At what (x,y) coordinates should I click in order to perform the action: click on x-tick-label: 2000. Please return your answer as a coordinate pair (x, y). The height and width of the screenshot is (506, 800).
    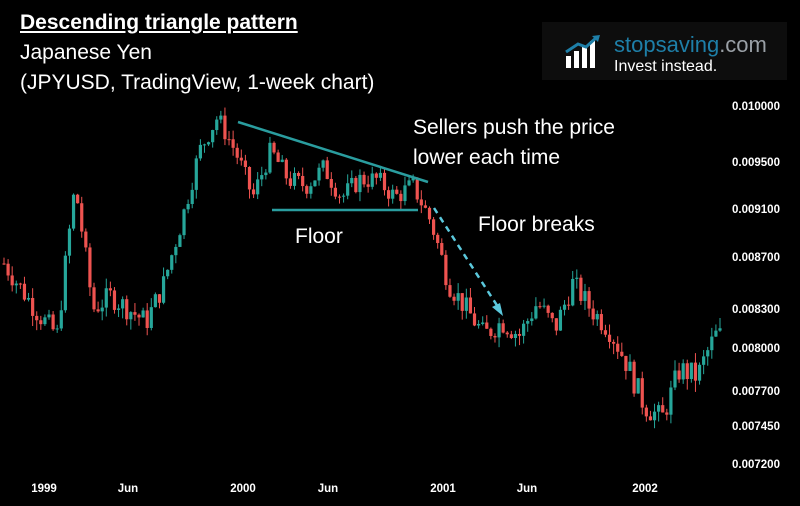
    Looking at the image, I should click on (243, 489).